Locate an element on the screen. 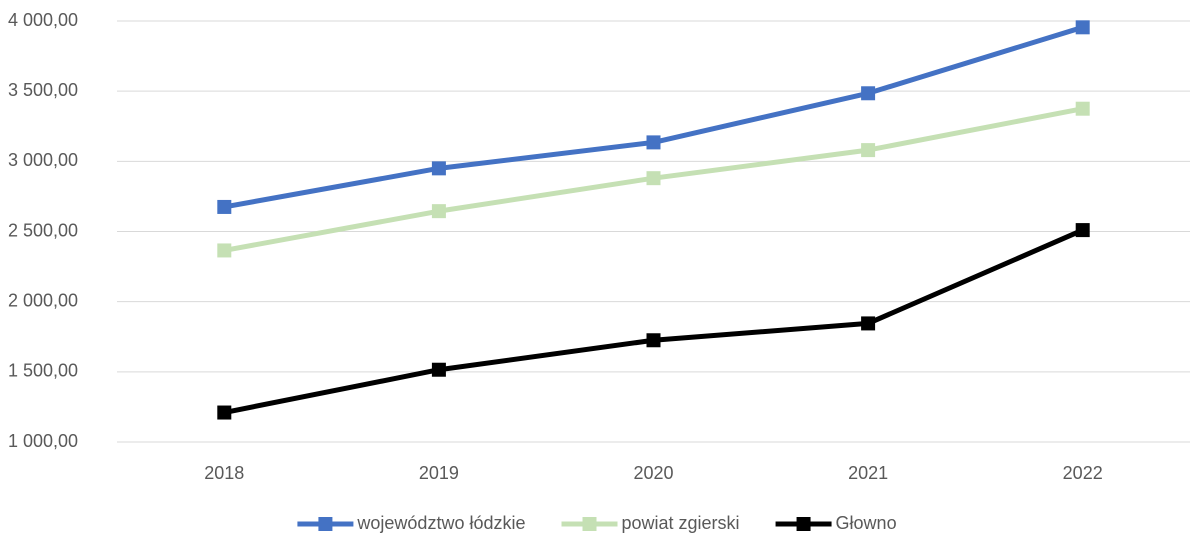 The height and width of the screenshot is (537, 1194). y-tick-label: 1 500,00 is located at coordinates (43, 371).